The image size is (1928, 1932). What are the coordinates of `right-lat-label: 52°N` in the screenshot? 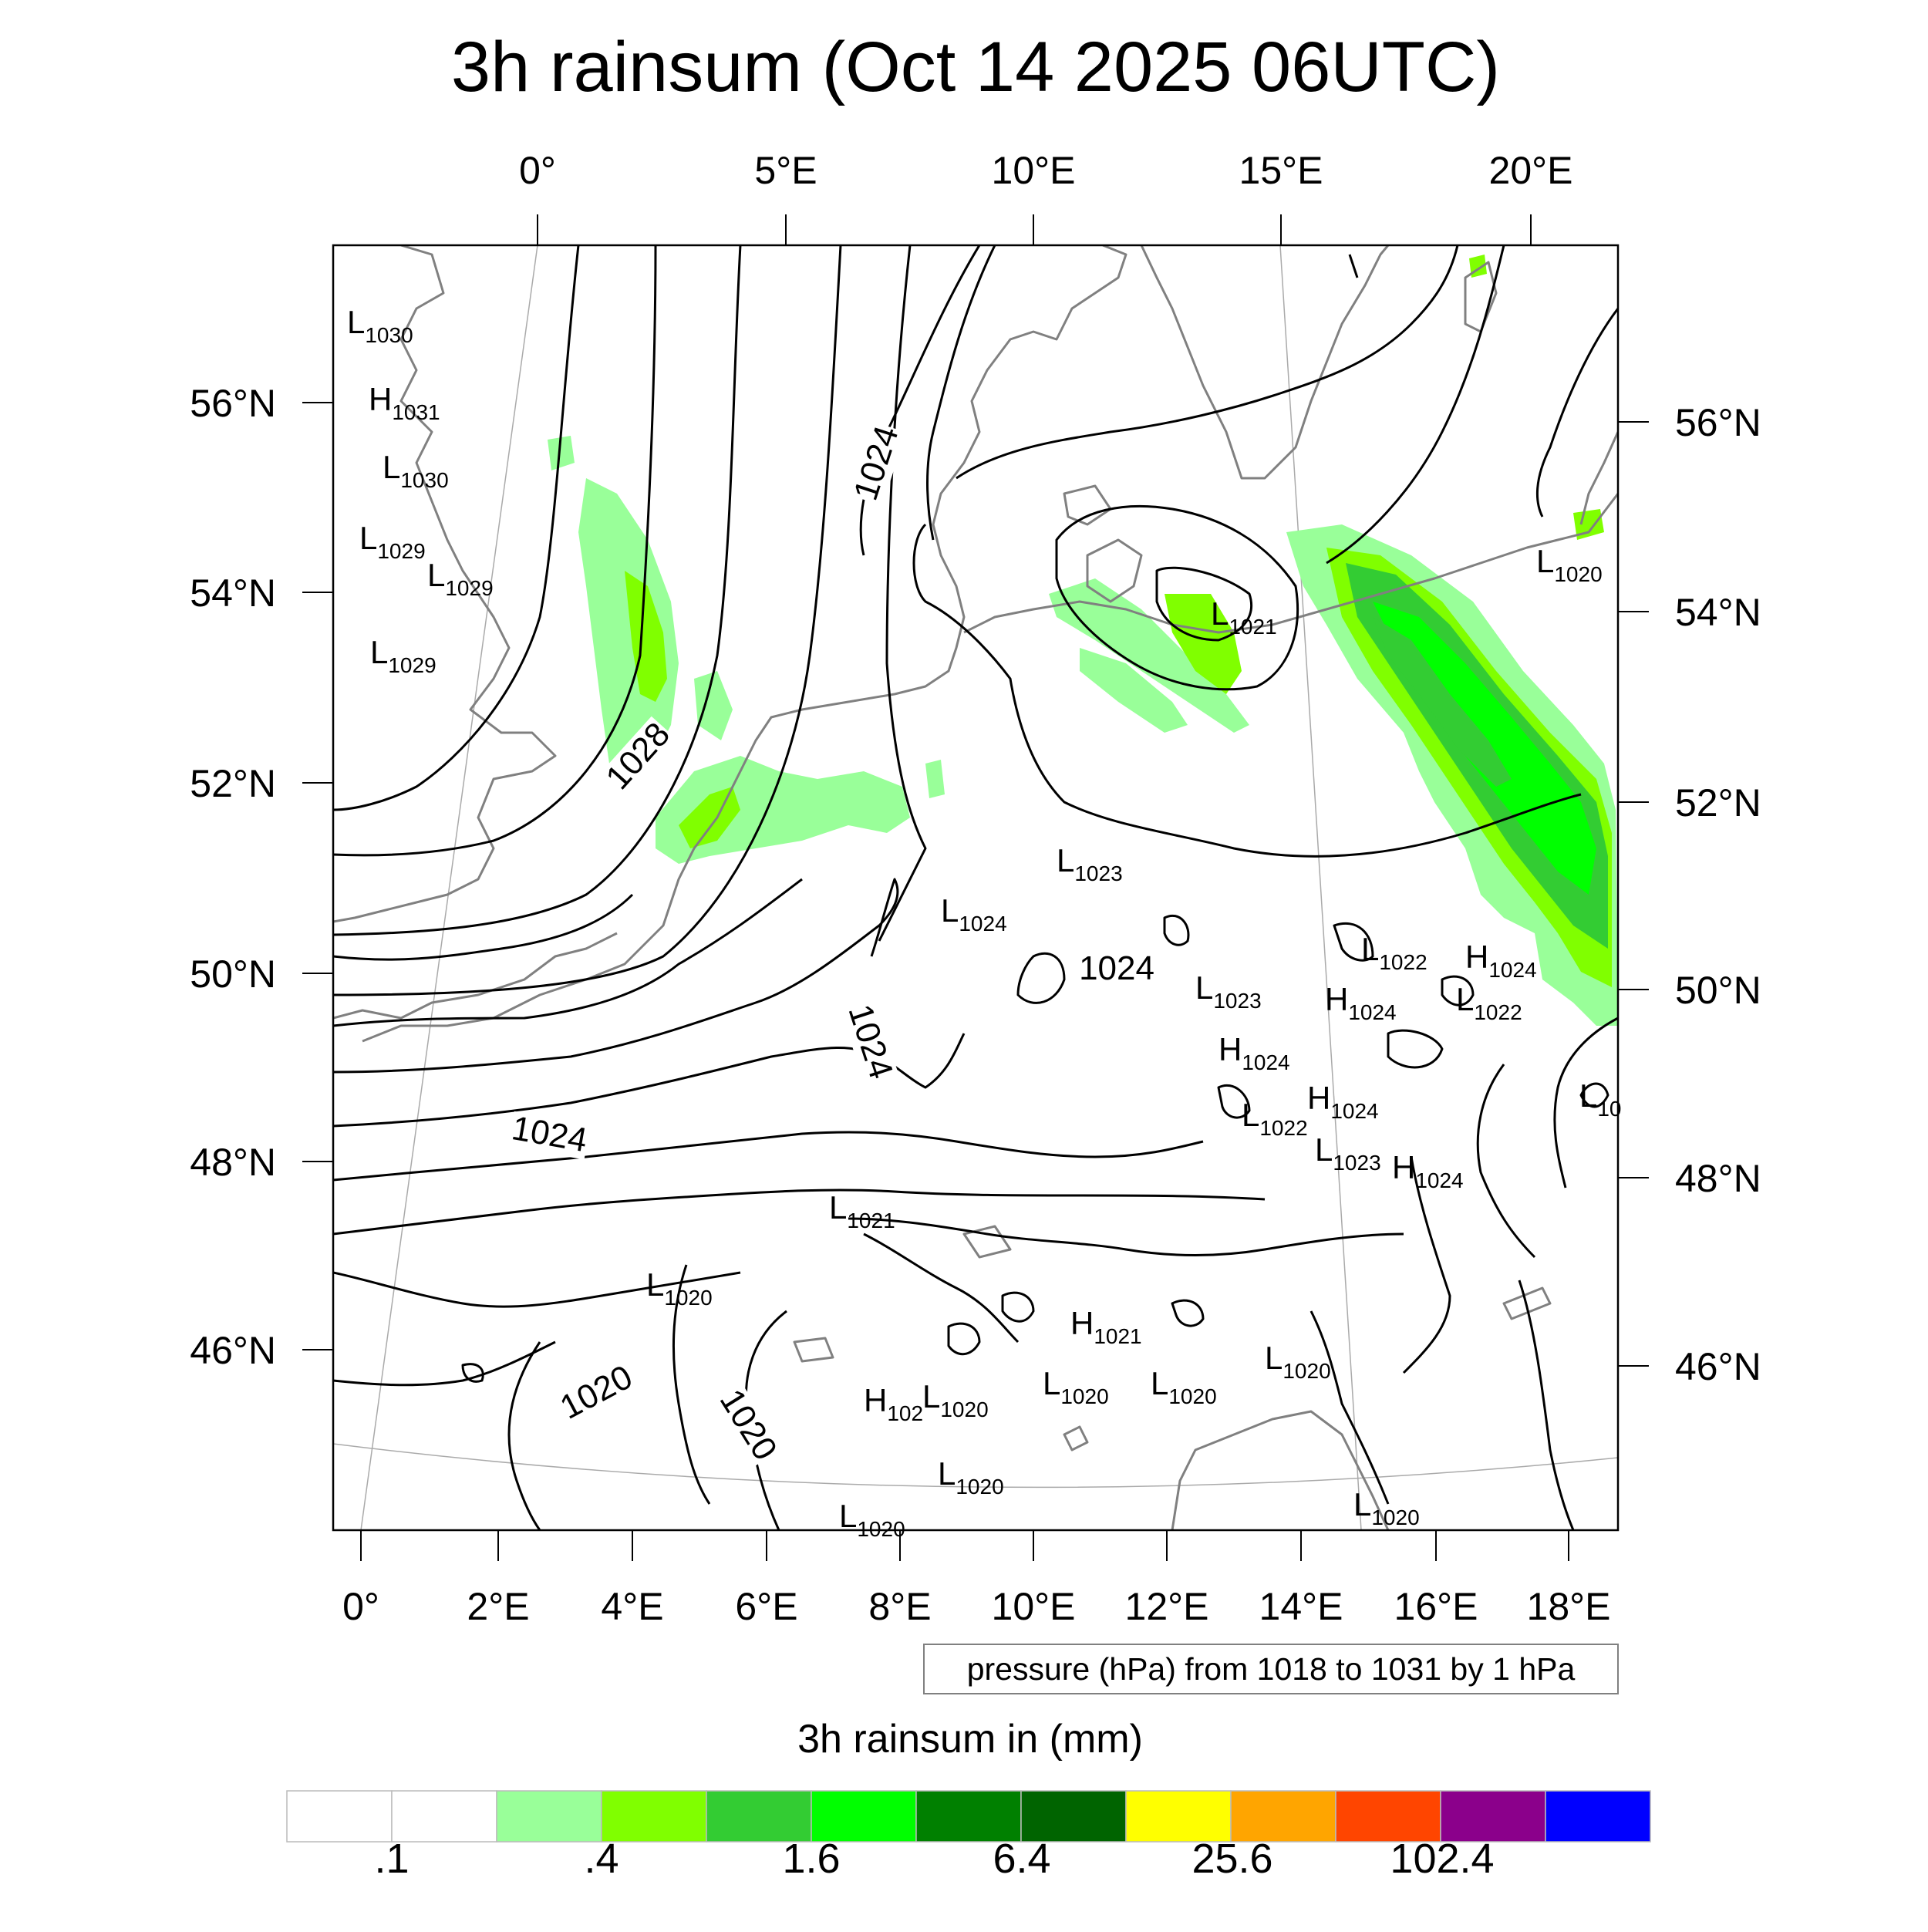 It's located at (1718, 802).